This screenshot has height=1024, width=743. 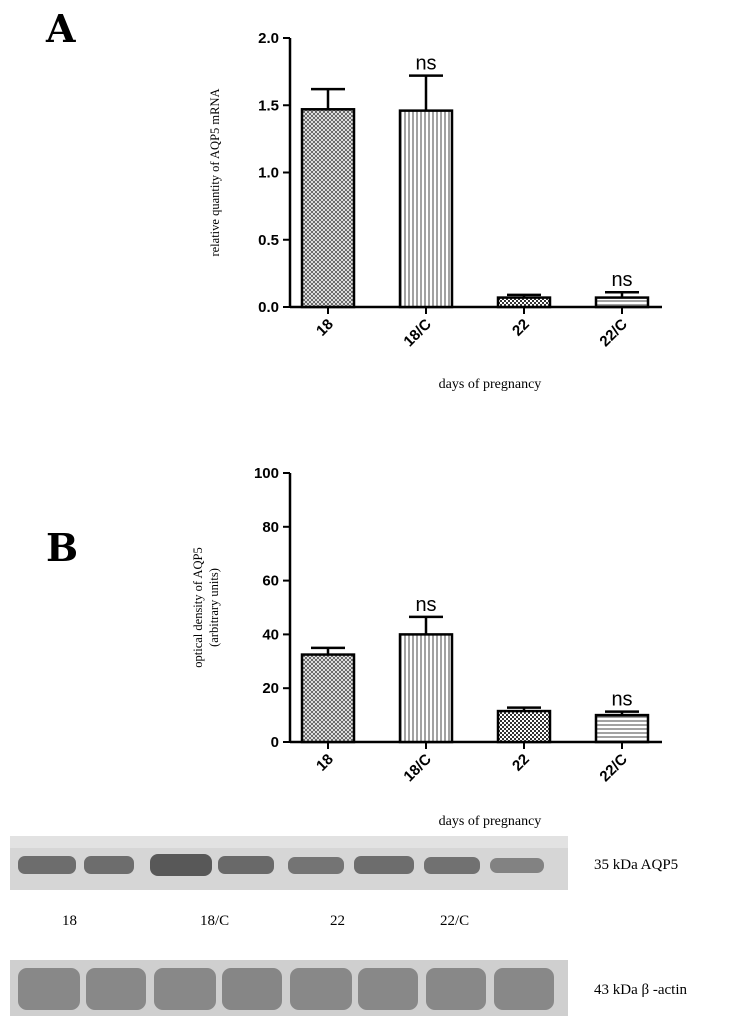 I want to click on chart-b-category-label: 22, so click(x=521, y=763).